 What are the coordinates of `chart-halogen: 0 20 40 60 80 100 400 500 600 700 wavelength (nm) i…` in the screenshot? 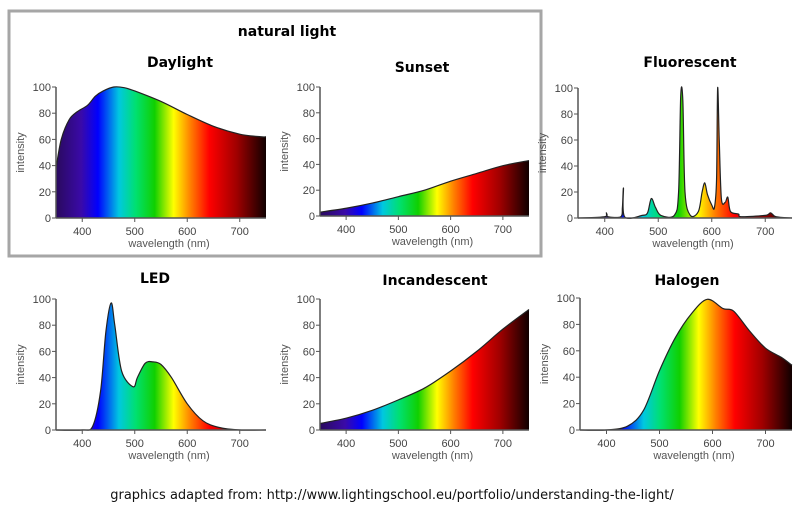 It's located at (666, 367).